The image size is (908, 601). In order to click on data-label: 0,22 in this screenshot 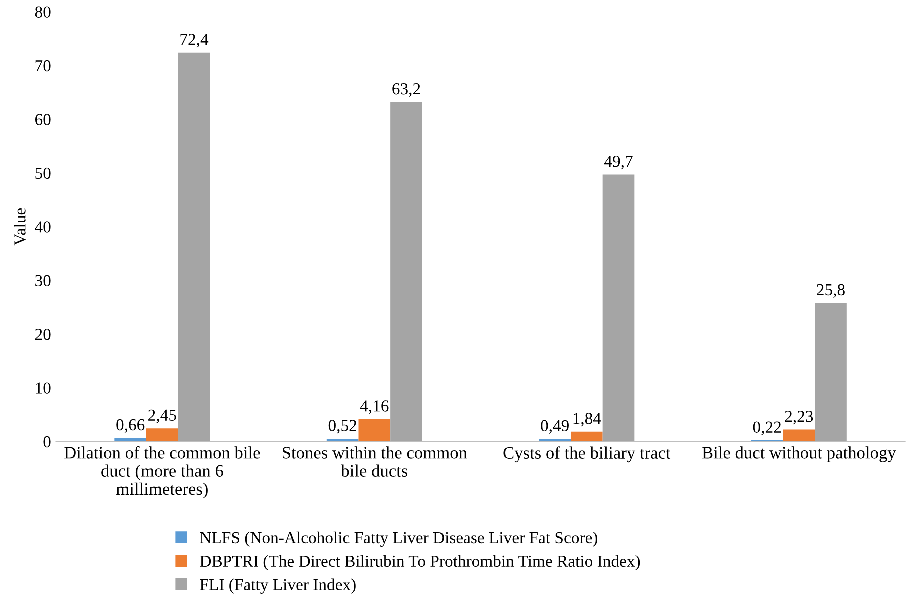, I will do `click(767, 429)`.